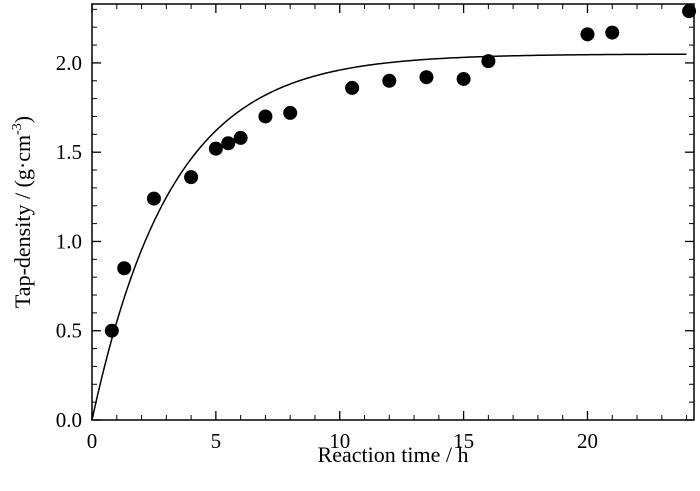  Describe the element at coordinates (69, 241) in the screenshot. I see `y-tick-label: 1.0` at that location.